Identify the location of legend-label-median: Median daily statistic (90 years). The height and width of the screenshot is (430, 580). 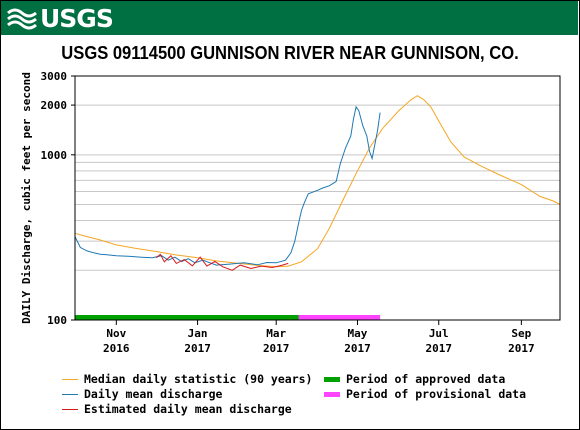
(198, 379).